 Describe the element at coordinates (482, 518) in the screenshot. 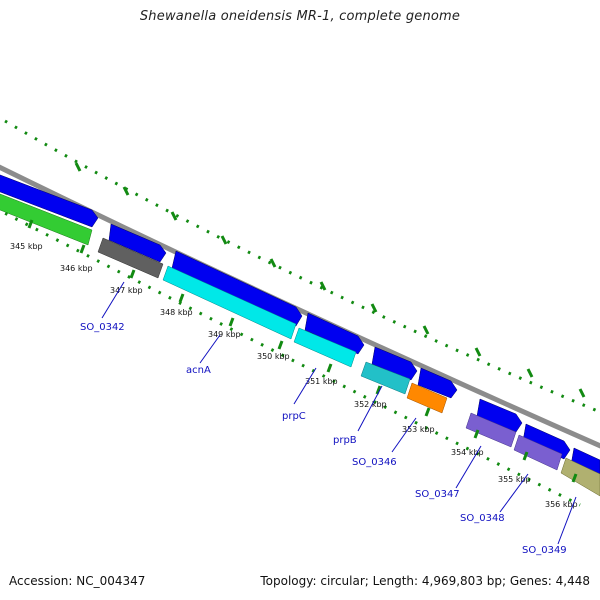

I see `gene-label-SO_0348: SO_0348` at that location.